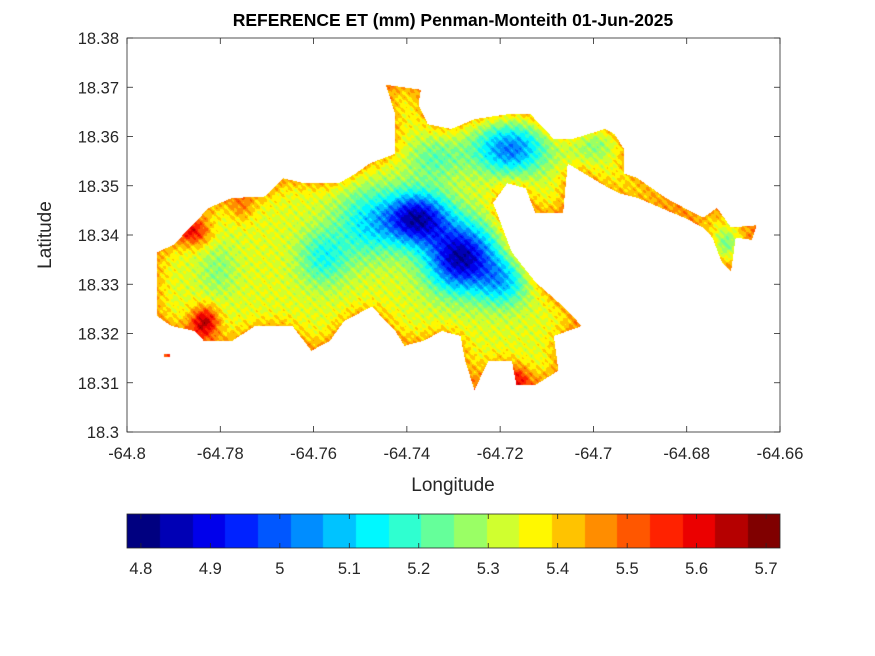 The height and width of the screenshot is (656, 875). I want to click on y-tick-label: 18.31, so click(98, 384).